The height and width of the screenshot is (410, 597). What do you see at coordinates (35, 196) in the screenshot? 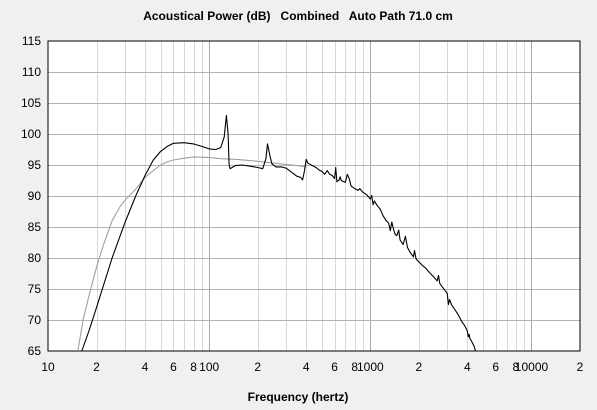
I see `y-tick-label: 90` at bounding box center [35, 196].